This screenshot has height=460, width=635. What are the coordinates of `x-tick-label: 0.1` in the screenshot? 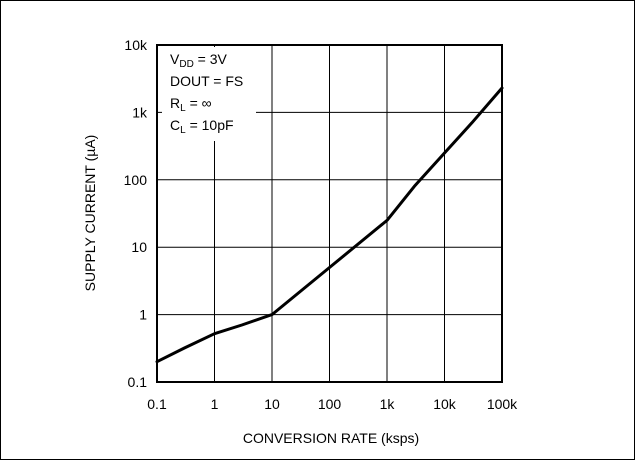 It's located at (157, 404).